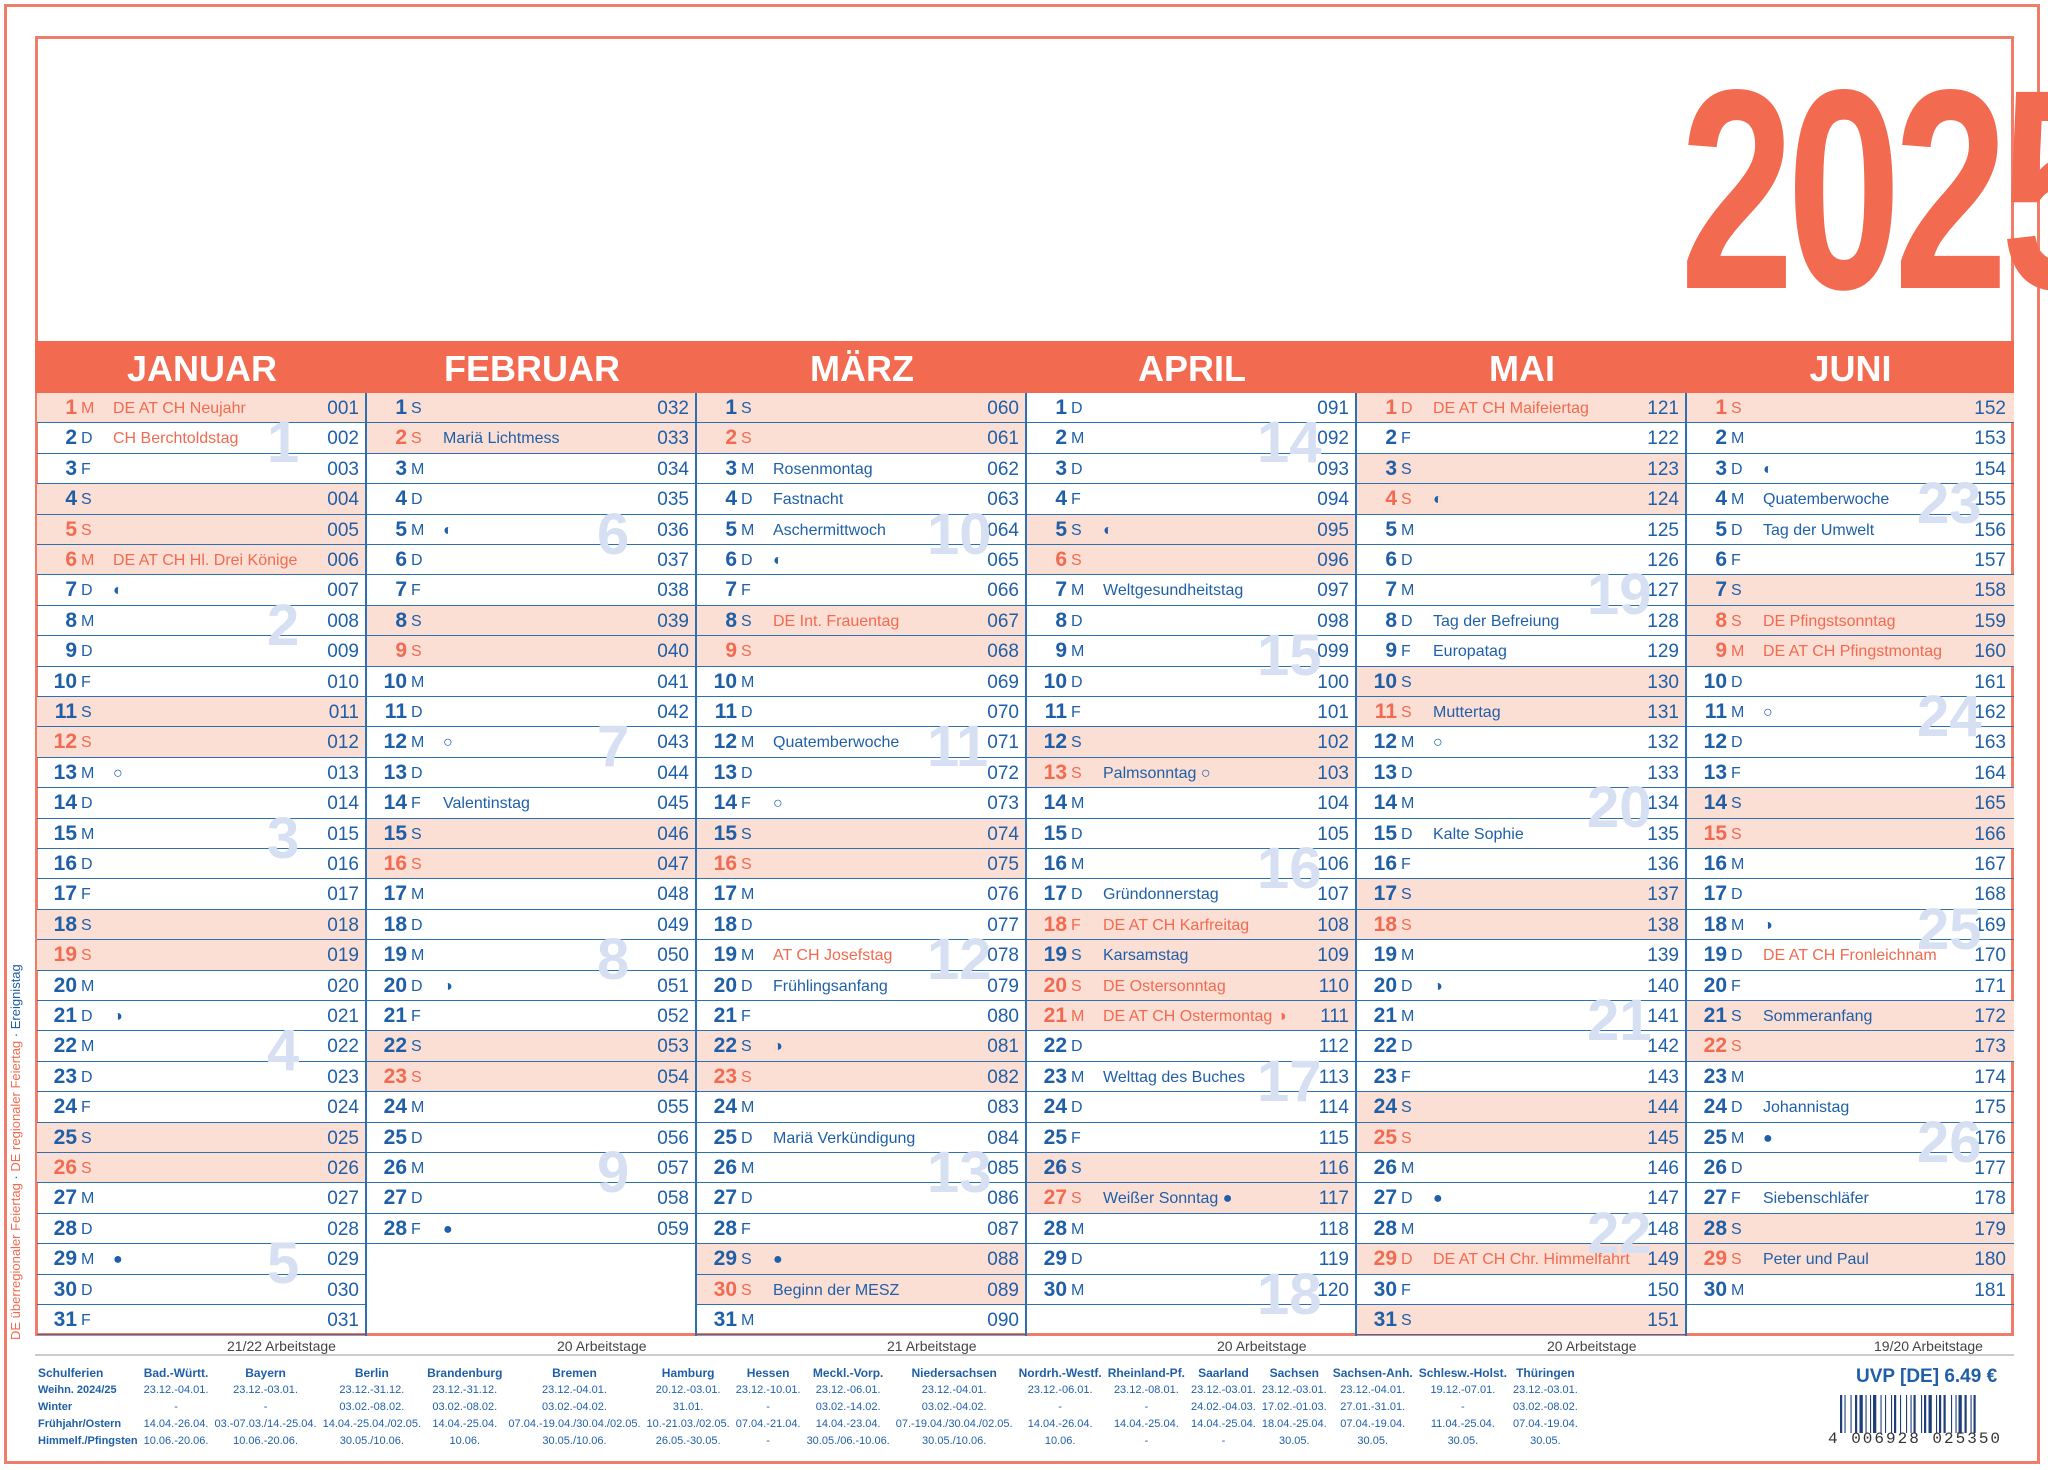 This screenshot has width=2048, height=1470. I want to click on day-of-year: 161, so click(1990, 682).